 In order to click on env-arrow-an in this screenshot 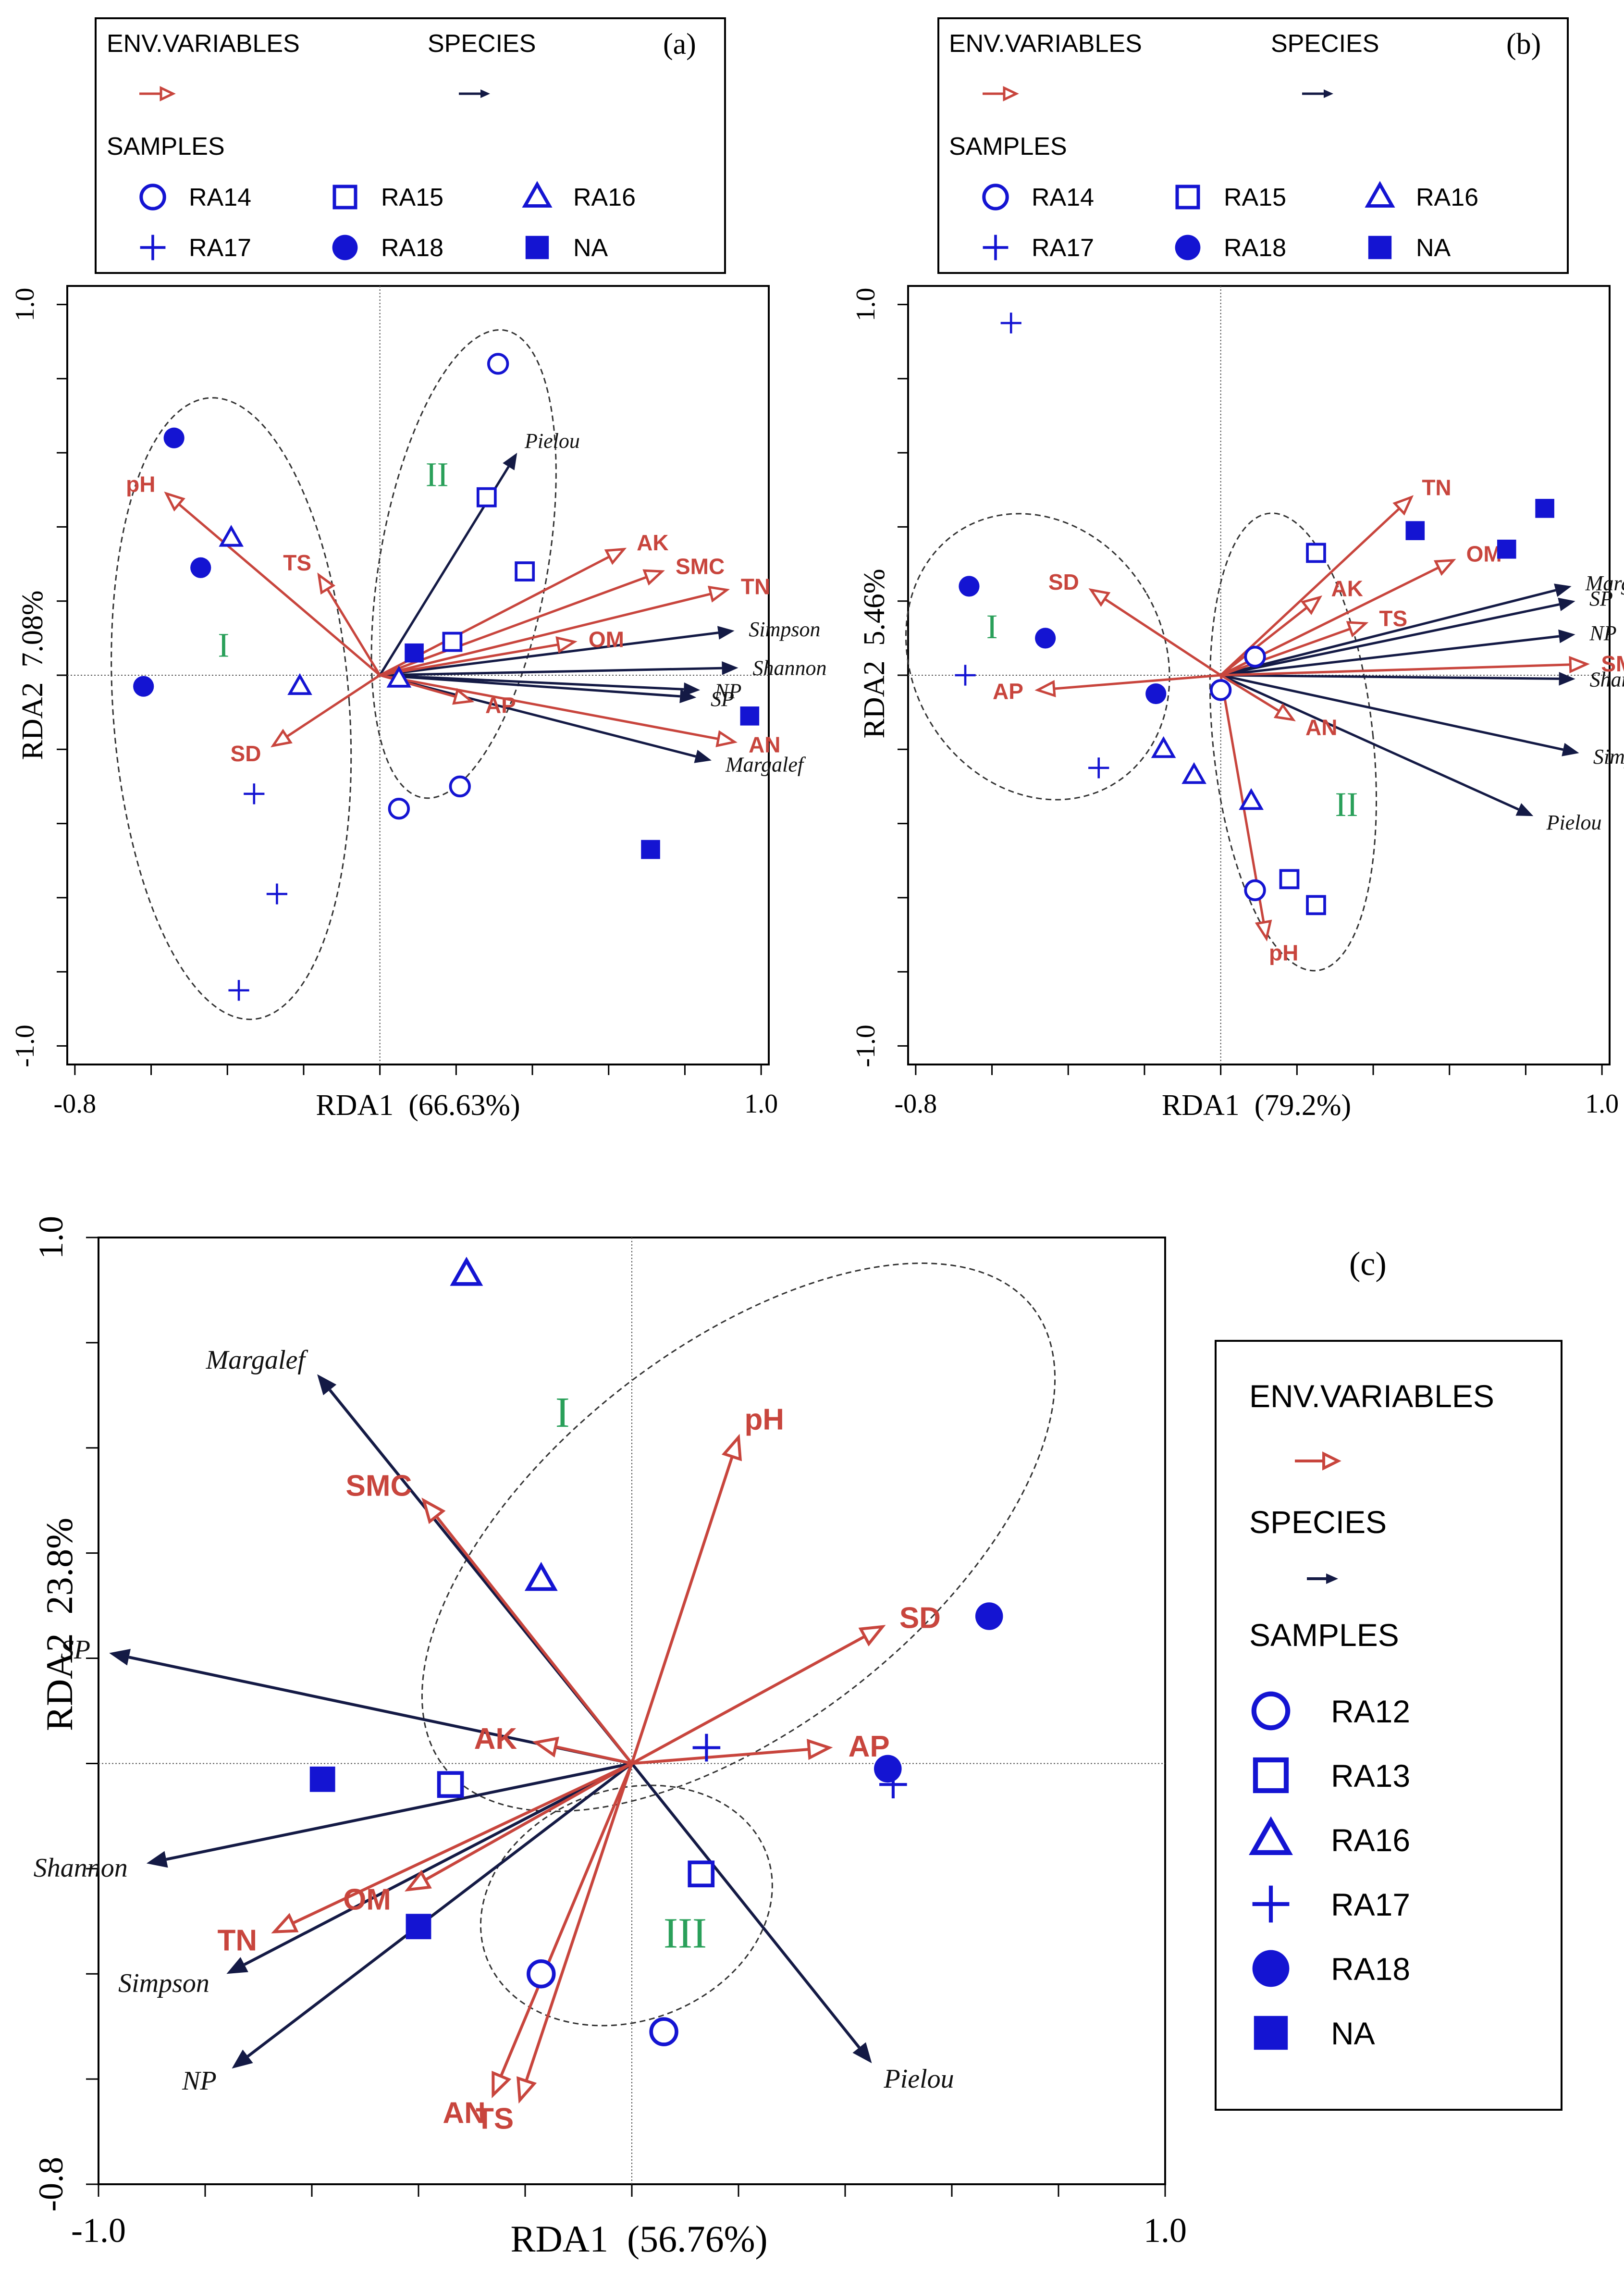, I will do `click(562, 1931)`.